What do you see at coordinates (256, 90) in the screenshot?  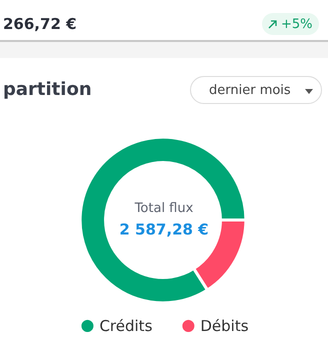 I see `dropdown: dernier mois` at bounding box center [256, 90].